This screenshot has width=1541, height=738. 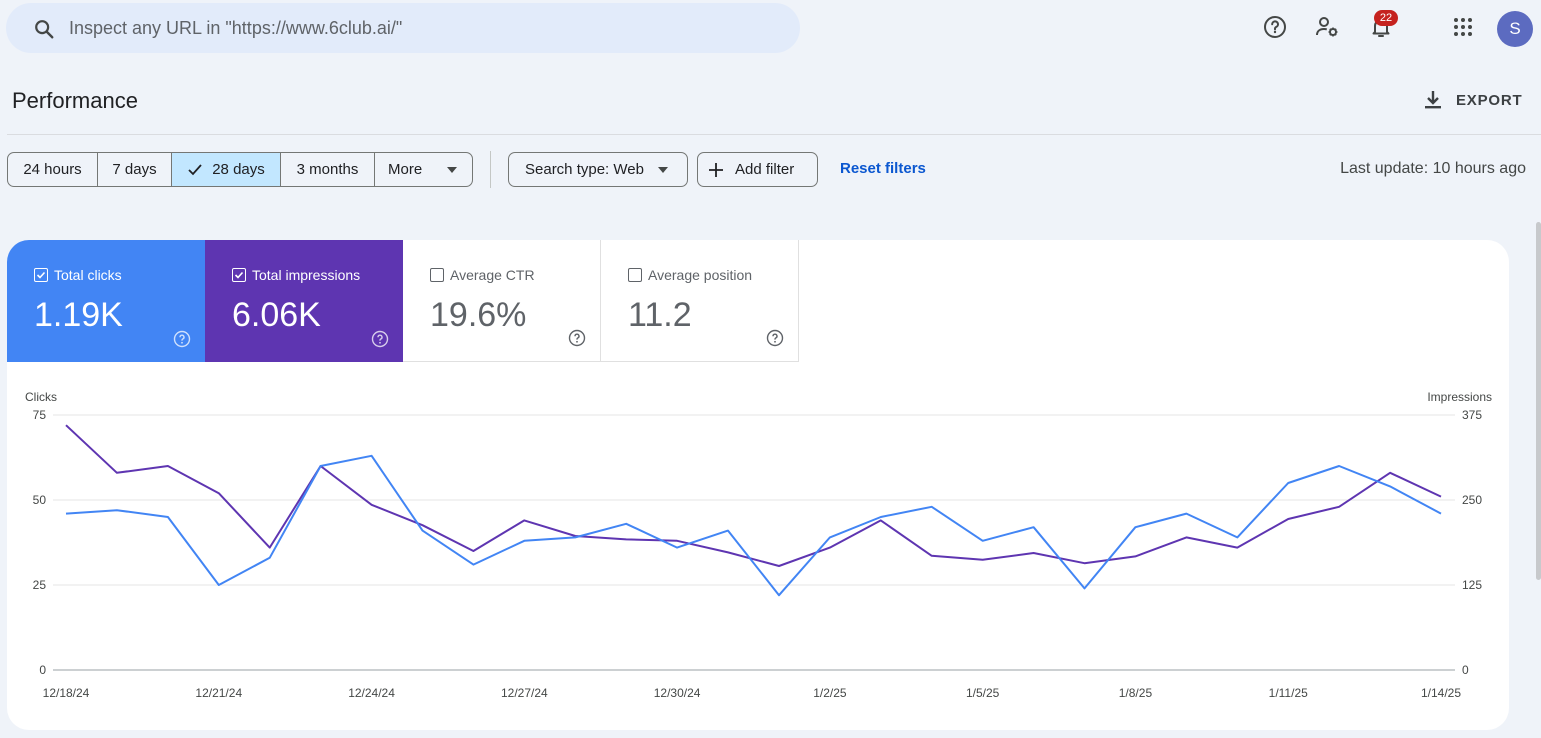 I want to click on add-filter-label: Add filter, so click(x=765, y=169).